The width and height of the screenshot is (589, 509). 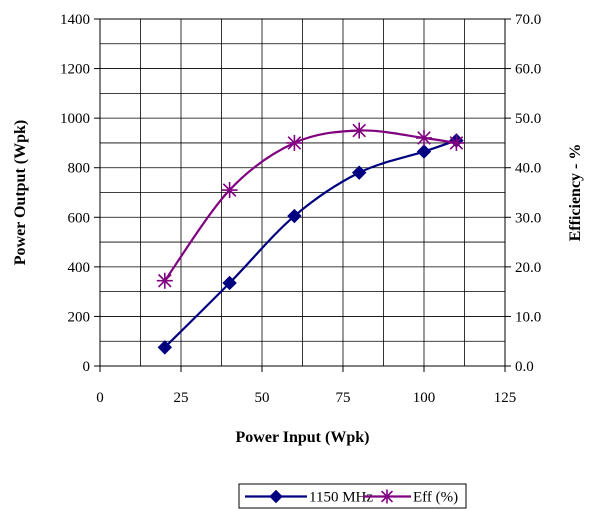 What do you see at coordinates (75, 70) in the screenshot?
I see `y-tick-label: 1200` at bounding box center [75, 70].